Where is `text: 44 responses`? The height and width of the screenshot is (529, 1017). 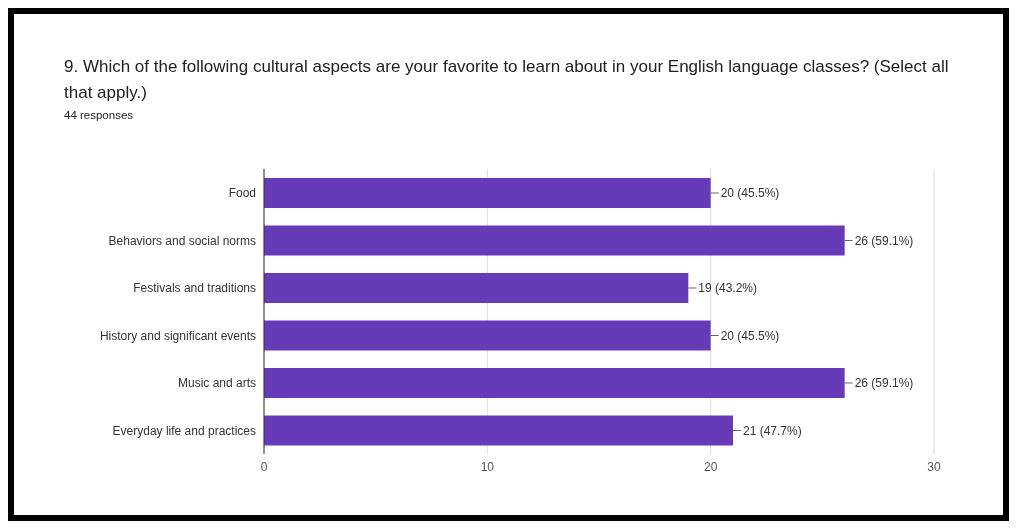
text: 44 responses is located at coordinates (99, 115).